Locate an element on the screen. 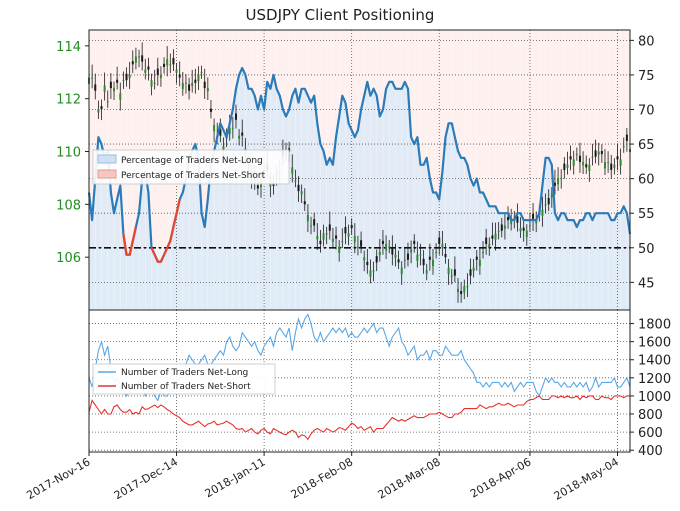  right-axis-tick-label: 65 is located at coordinates (646, 145).